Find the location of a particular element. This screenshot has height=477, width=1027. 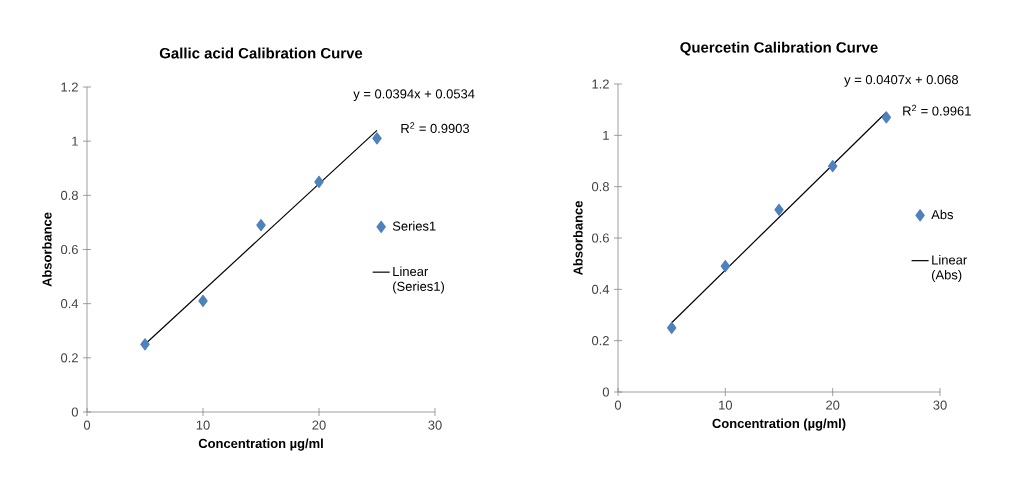

legend-label: Abs is located at coordinates (942, 214).